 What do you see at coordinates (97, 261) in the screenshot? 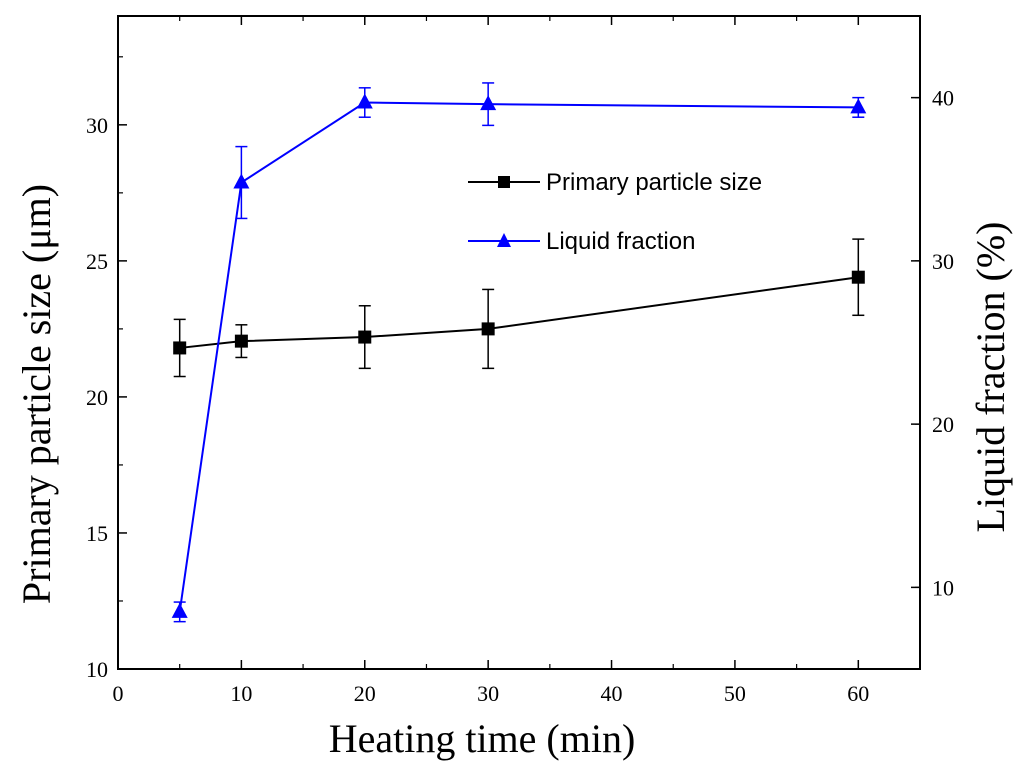
I see `y-tick-label: 25` at bounding box center [97, 261].